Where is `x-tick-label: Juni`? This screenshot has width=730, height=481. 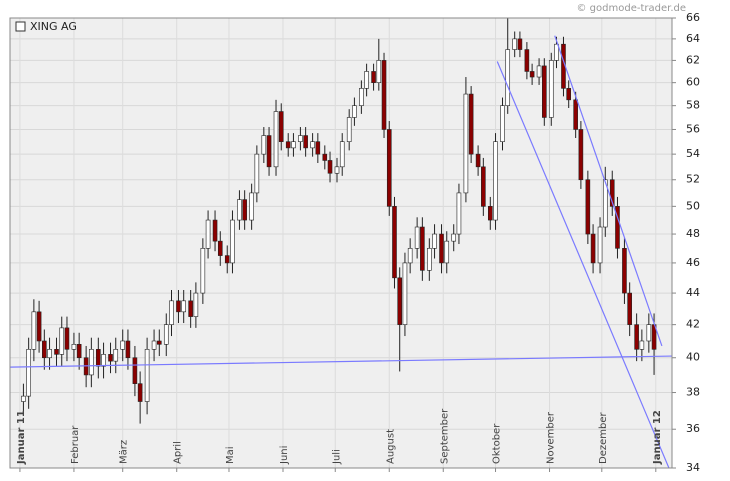
x-tick-label: Juni is located at coordinates (284, 455).